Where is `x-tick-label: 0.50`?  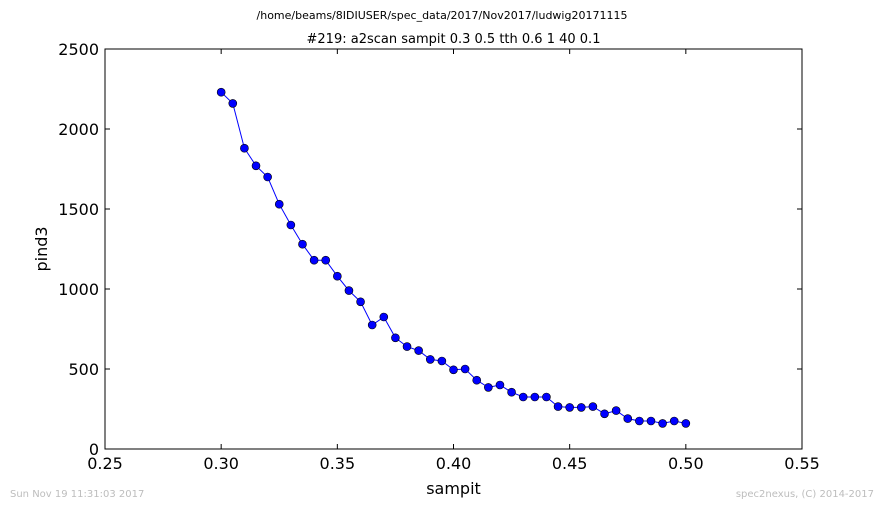 x-tick-label: 0.50 is located at coordinates (686, 463).